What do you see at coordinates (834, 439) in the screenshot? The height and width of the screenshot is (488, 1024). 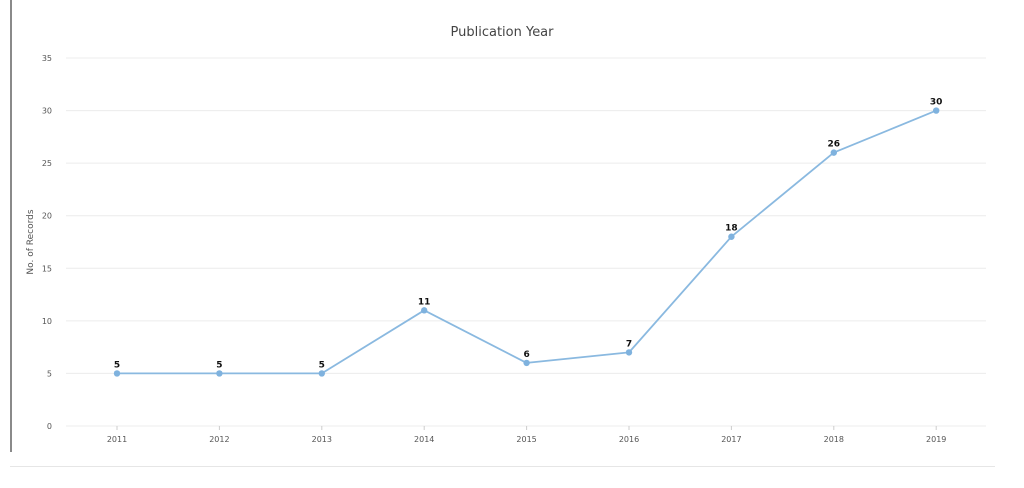 I see `x-tick-label-2018: 2018` at bounding box center [834, 439].